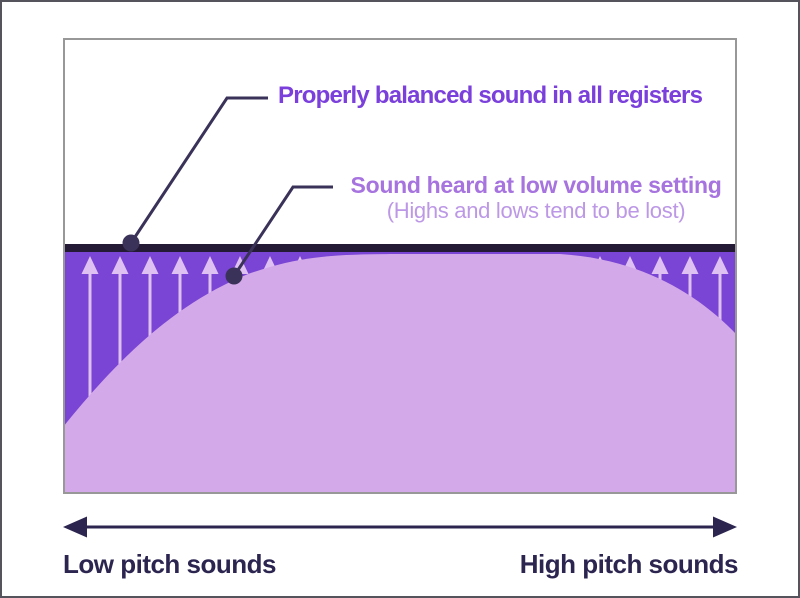 This screenshot has height=598, width=800. I want to click on low-pitch-label: Low pitch sounds, so click(170, 564).